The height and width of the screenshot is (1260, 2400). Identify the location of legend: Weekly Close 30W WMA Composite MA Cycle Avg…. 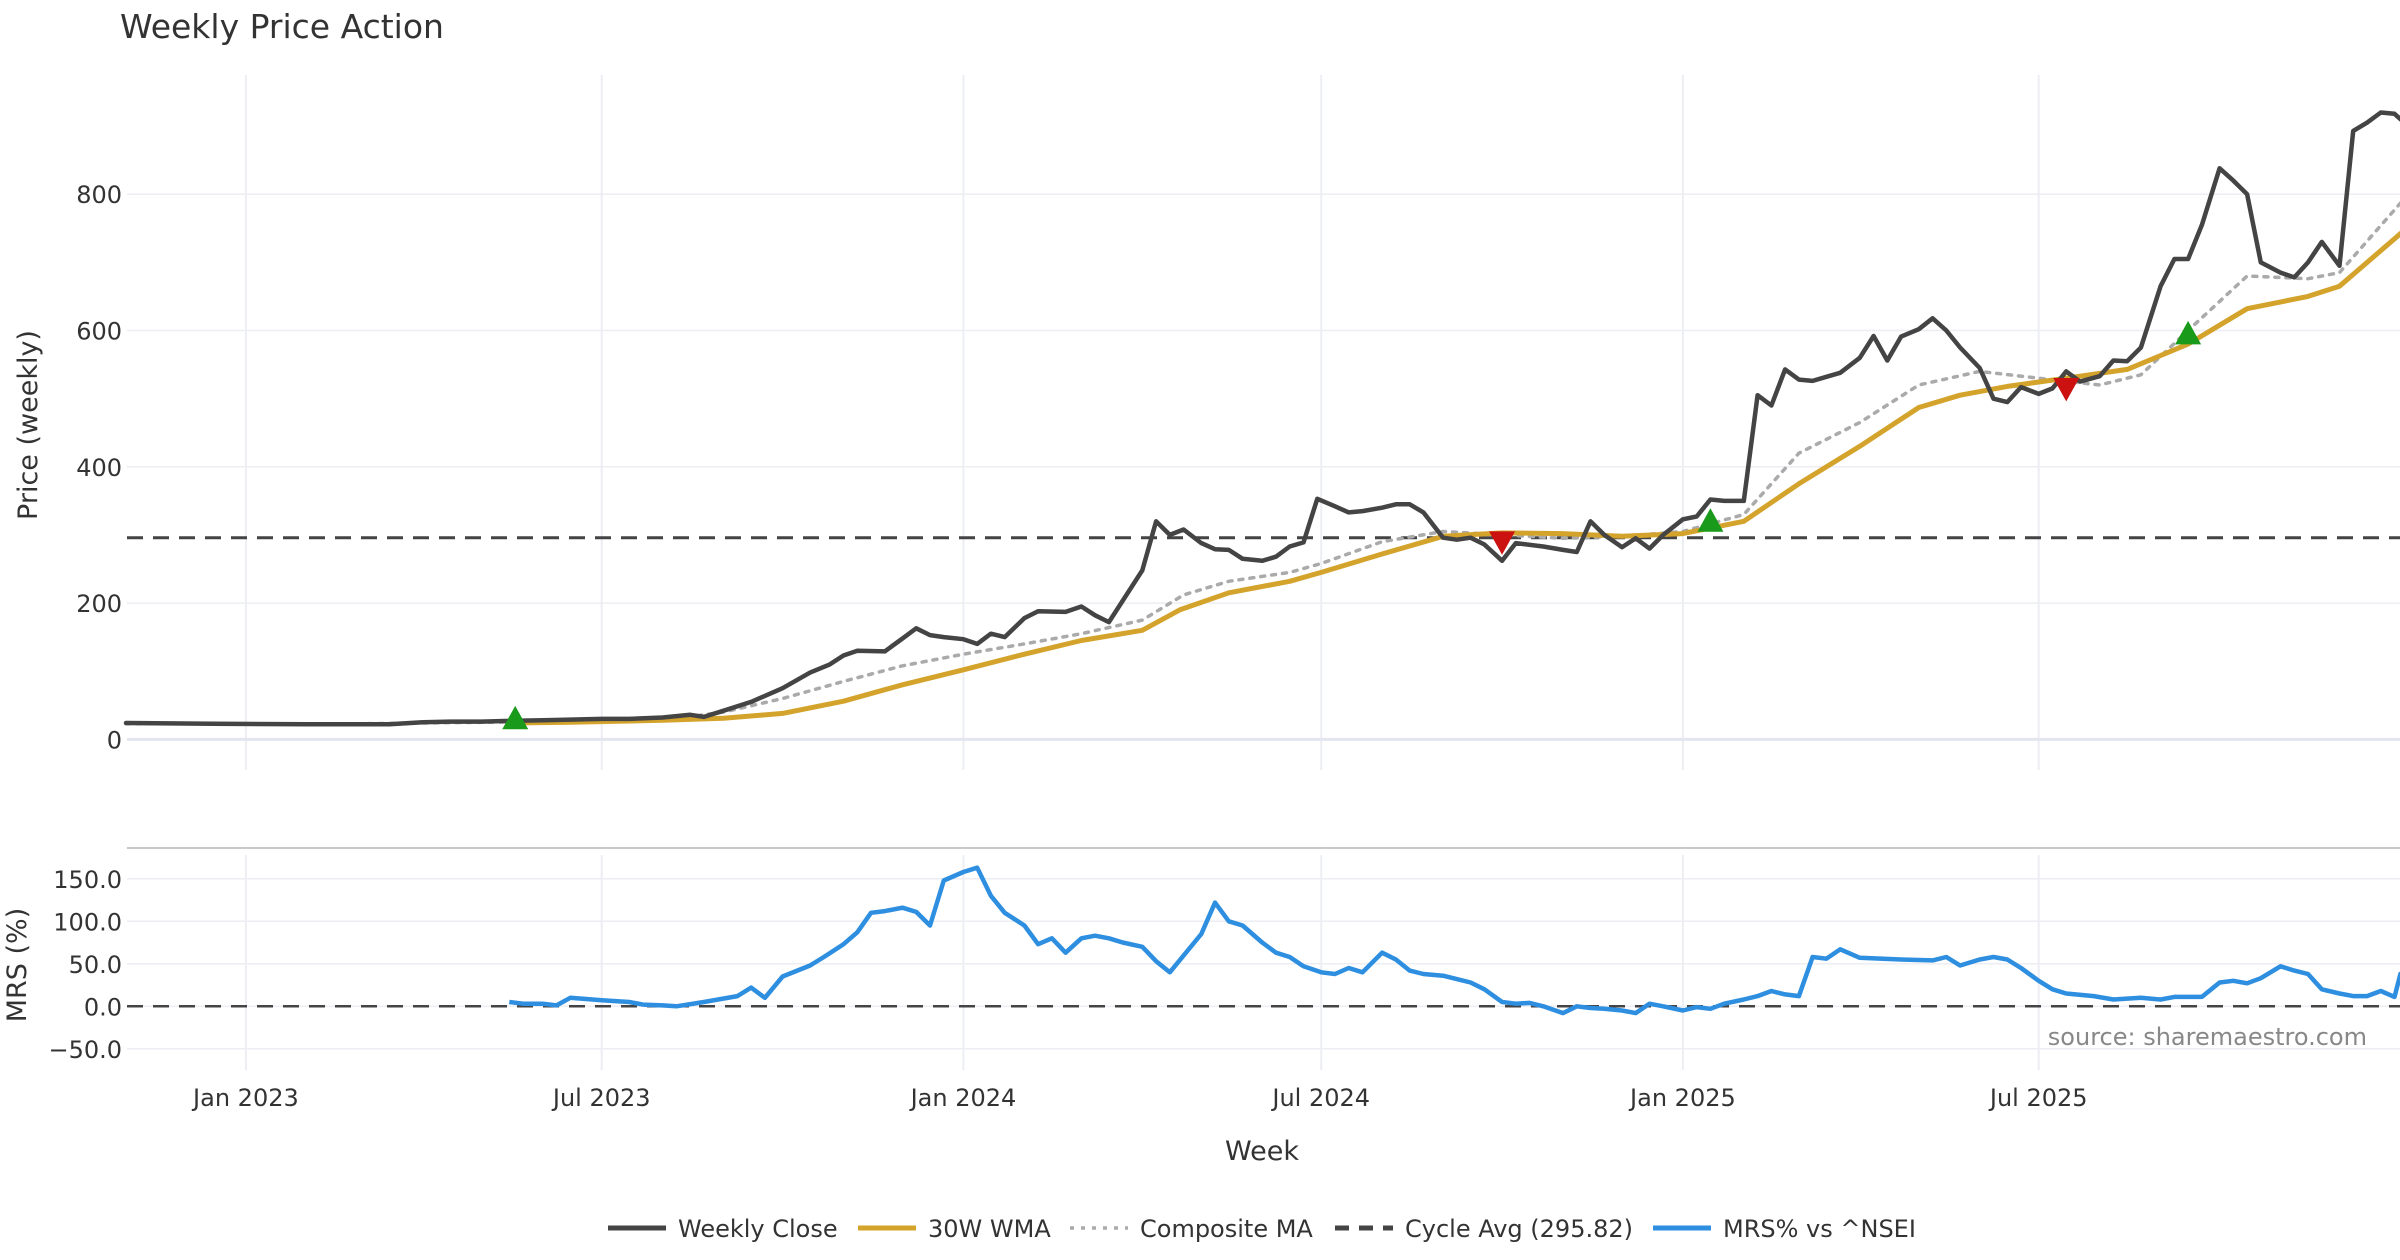
(1262, 1229).